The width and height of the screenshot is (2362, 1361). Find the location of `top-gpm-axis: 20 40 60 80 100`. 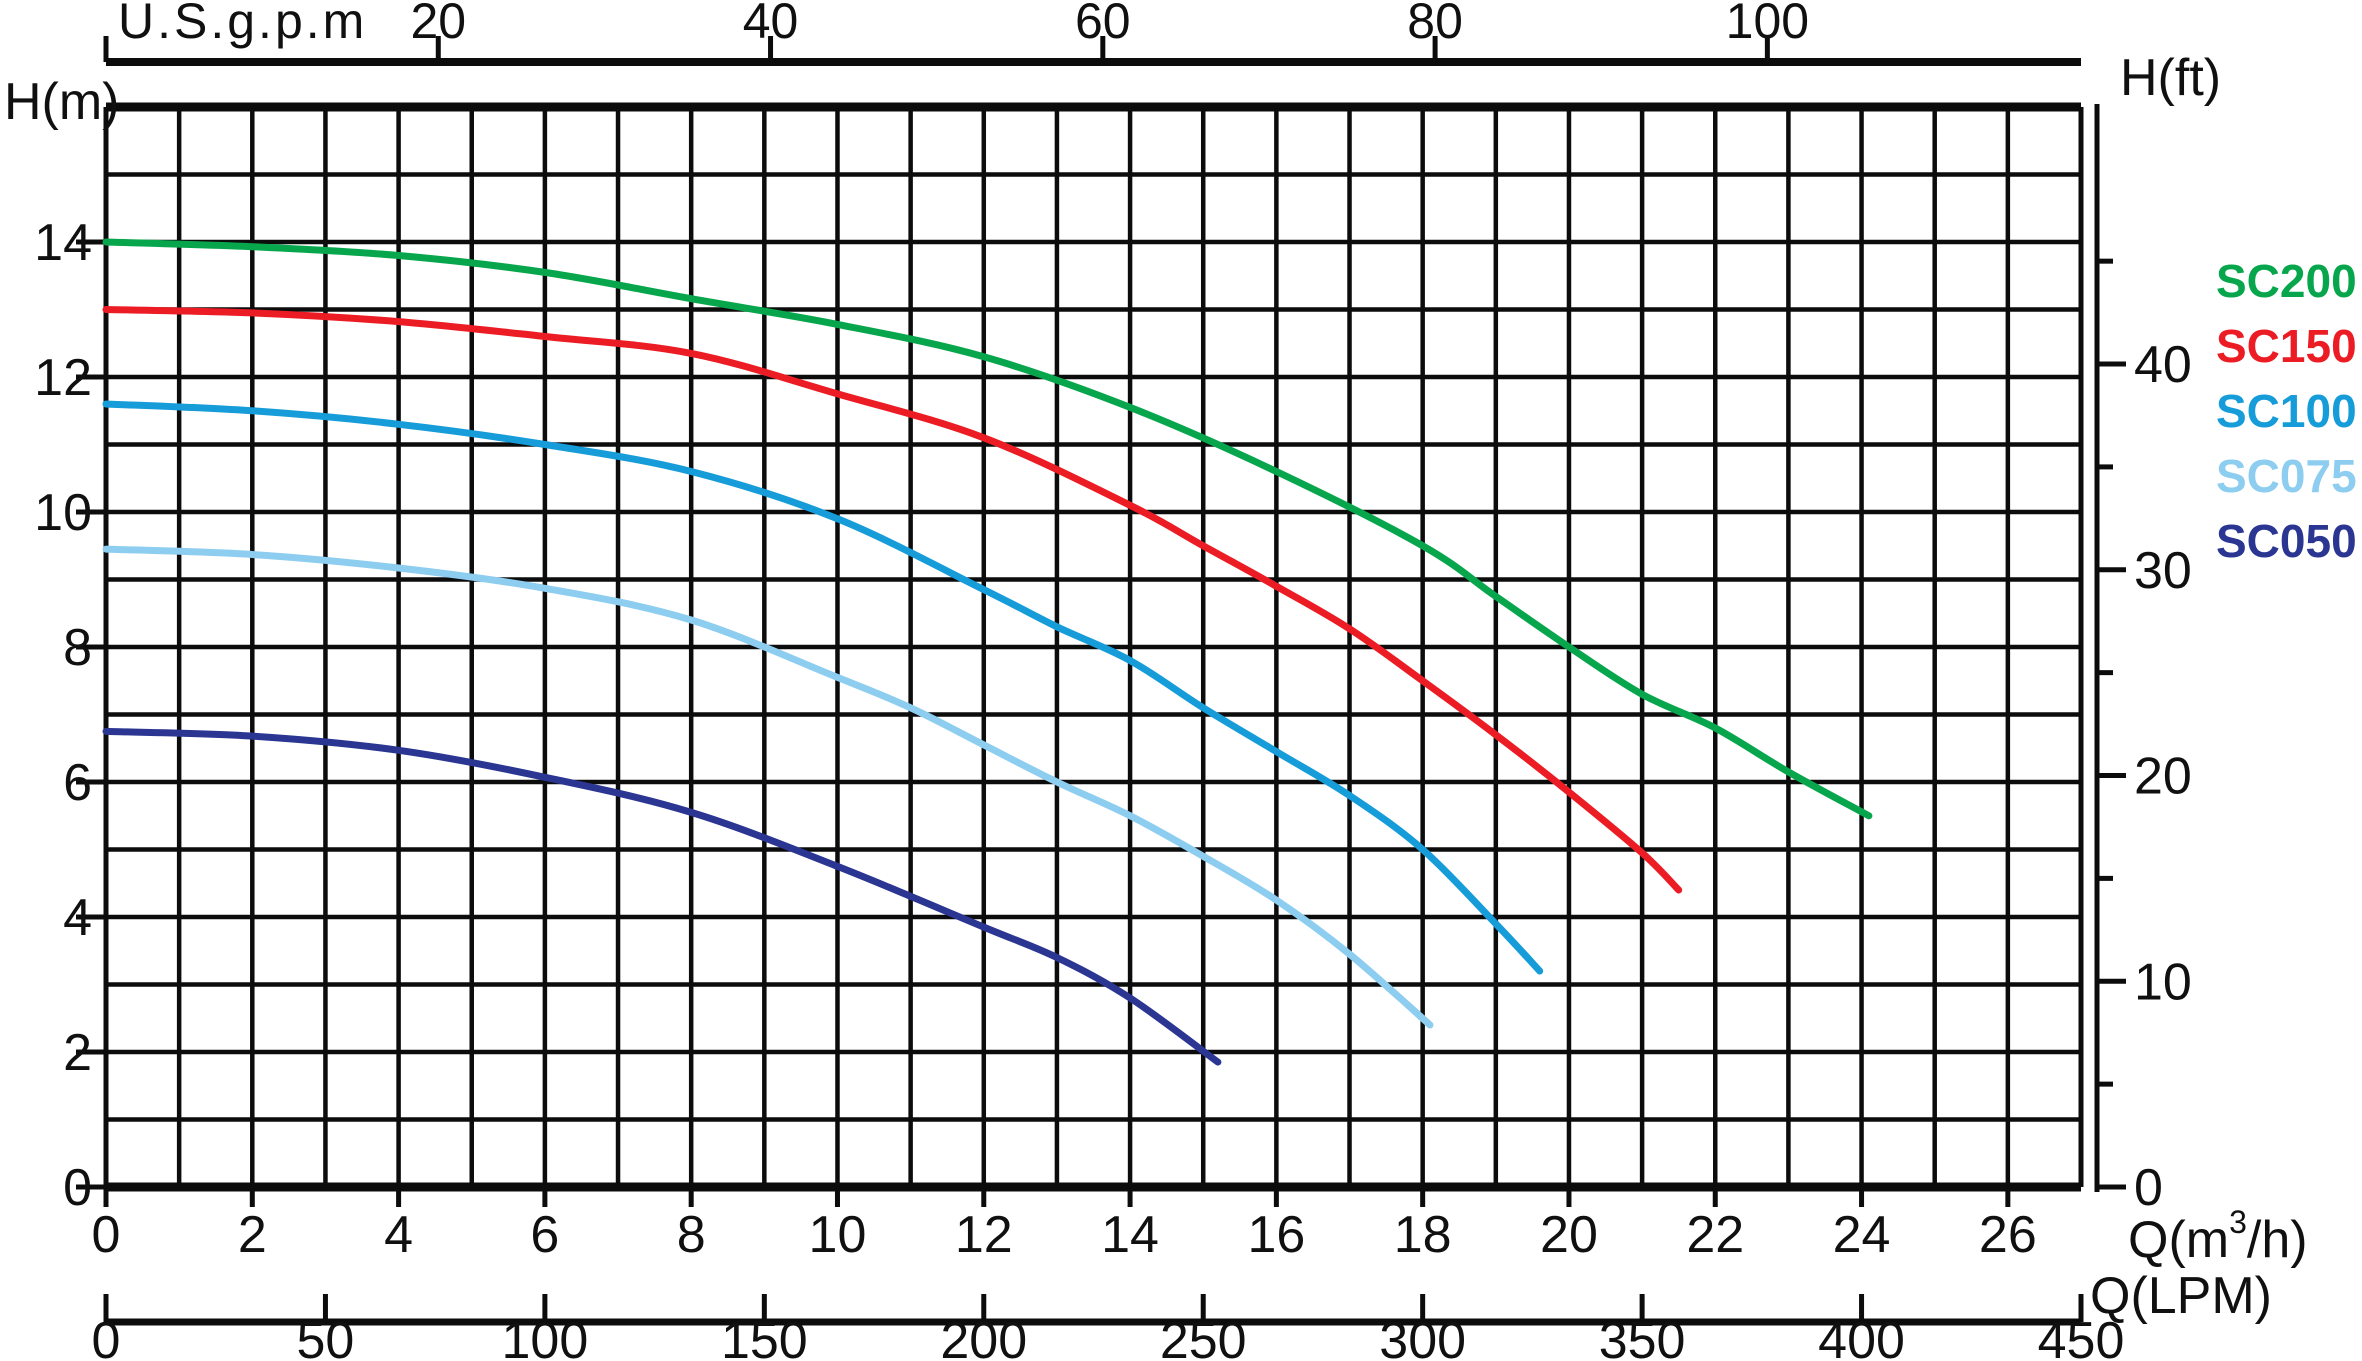

top-gpm-axis: 20 40 60 80 100 is located at coordinates (1092, 33).